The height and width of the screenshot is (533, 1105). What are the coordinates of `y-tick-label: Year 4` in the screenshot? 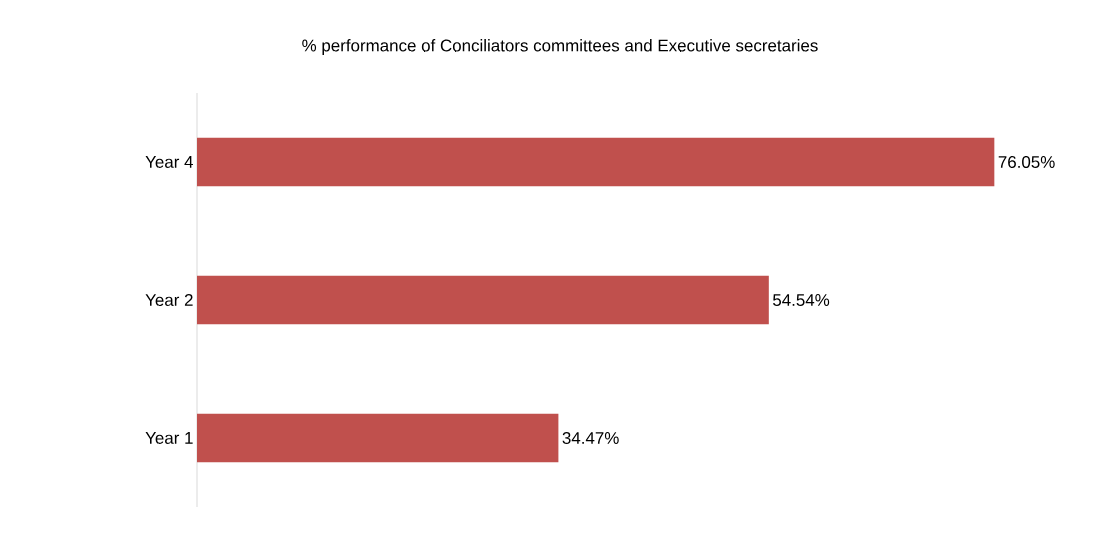 It's located at (169, 162).